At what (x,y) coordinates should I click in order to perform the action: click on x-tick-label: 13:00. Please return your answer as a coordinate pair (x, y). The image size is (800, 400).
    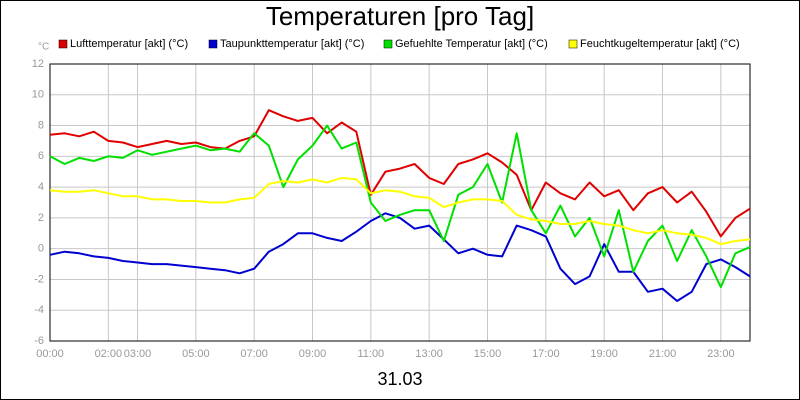
    Looking at the image, I should click on (429, 354).